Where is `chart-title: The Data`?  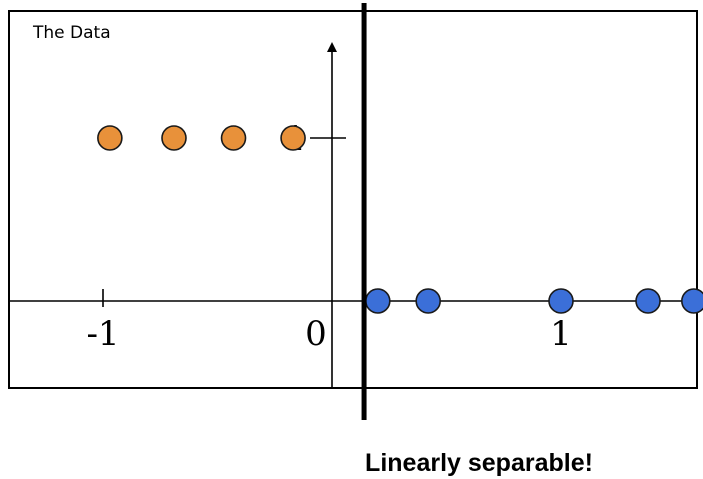 chart-title: The Data is located at coordinates (71, 33).